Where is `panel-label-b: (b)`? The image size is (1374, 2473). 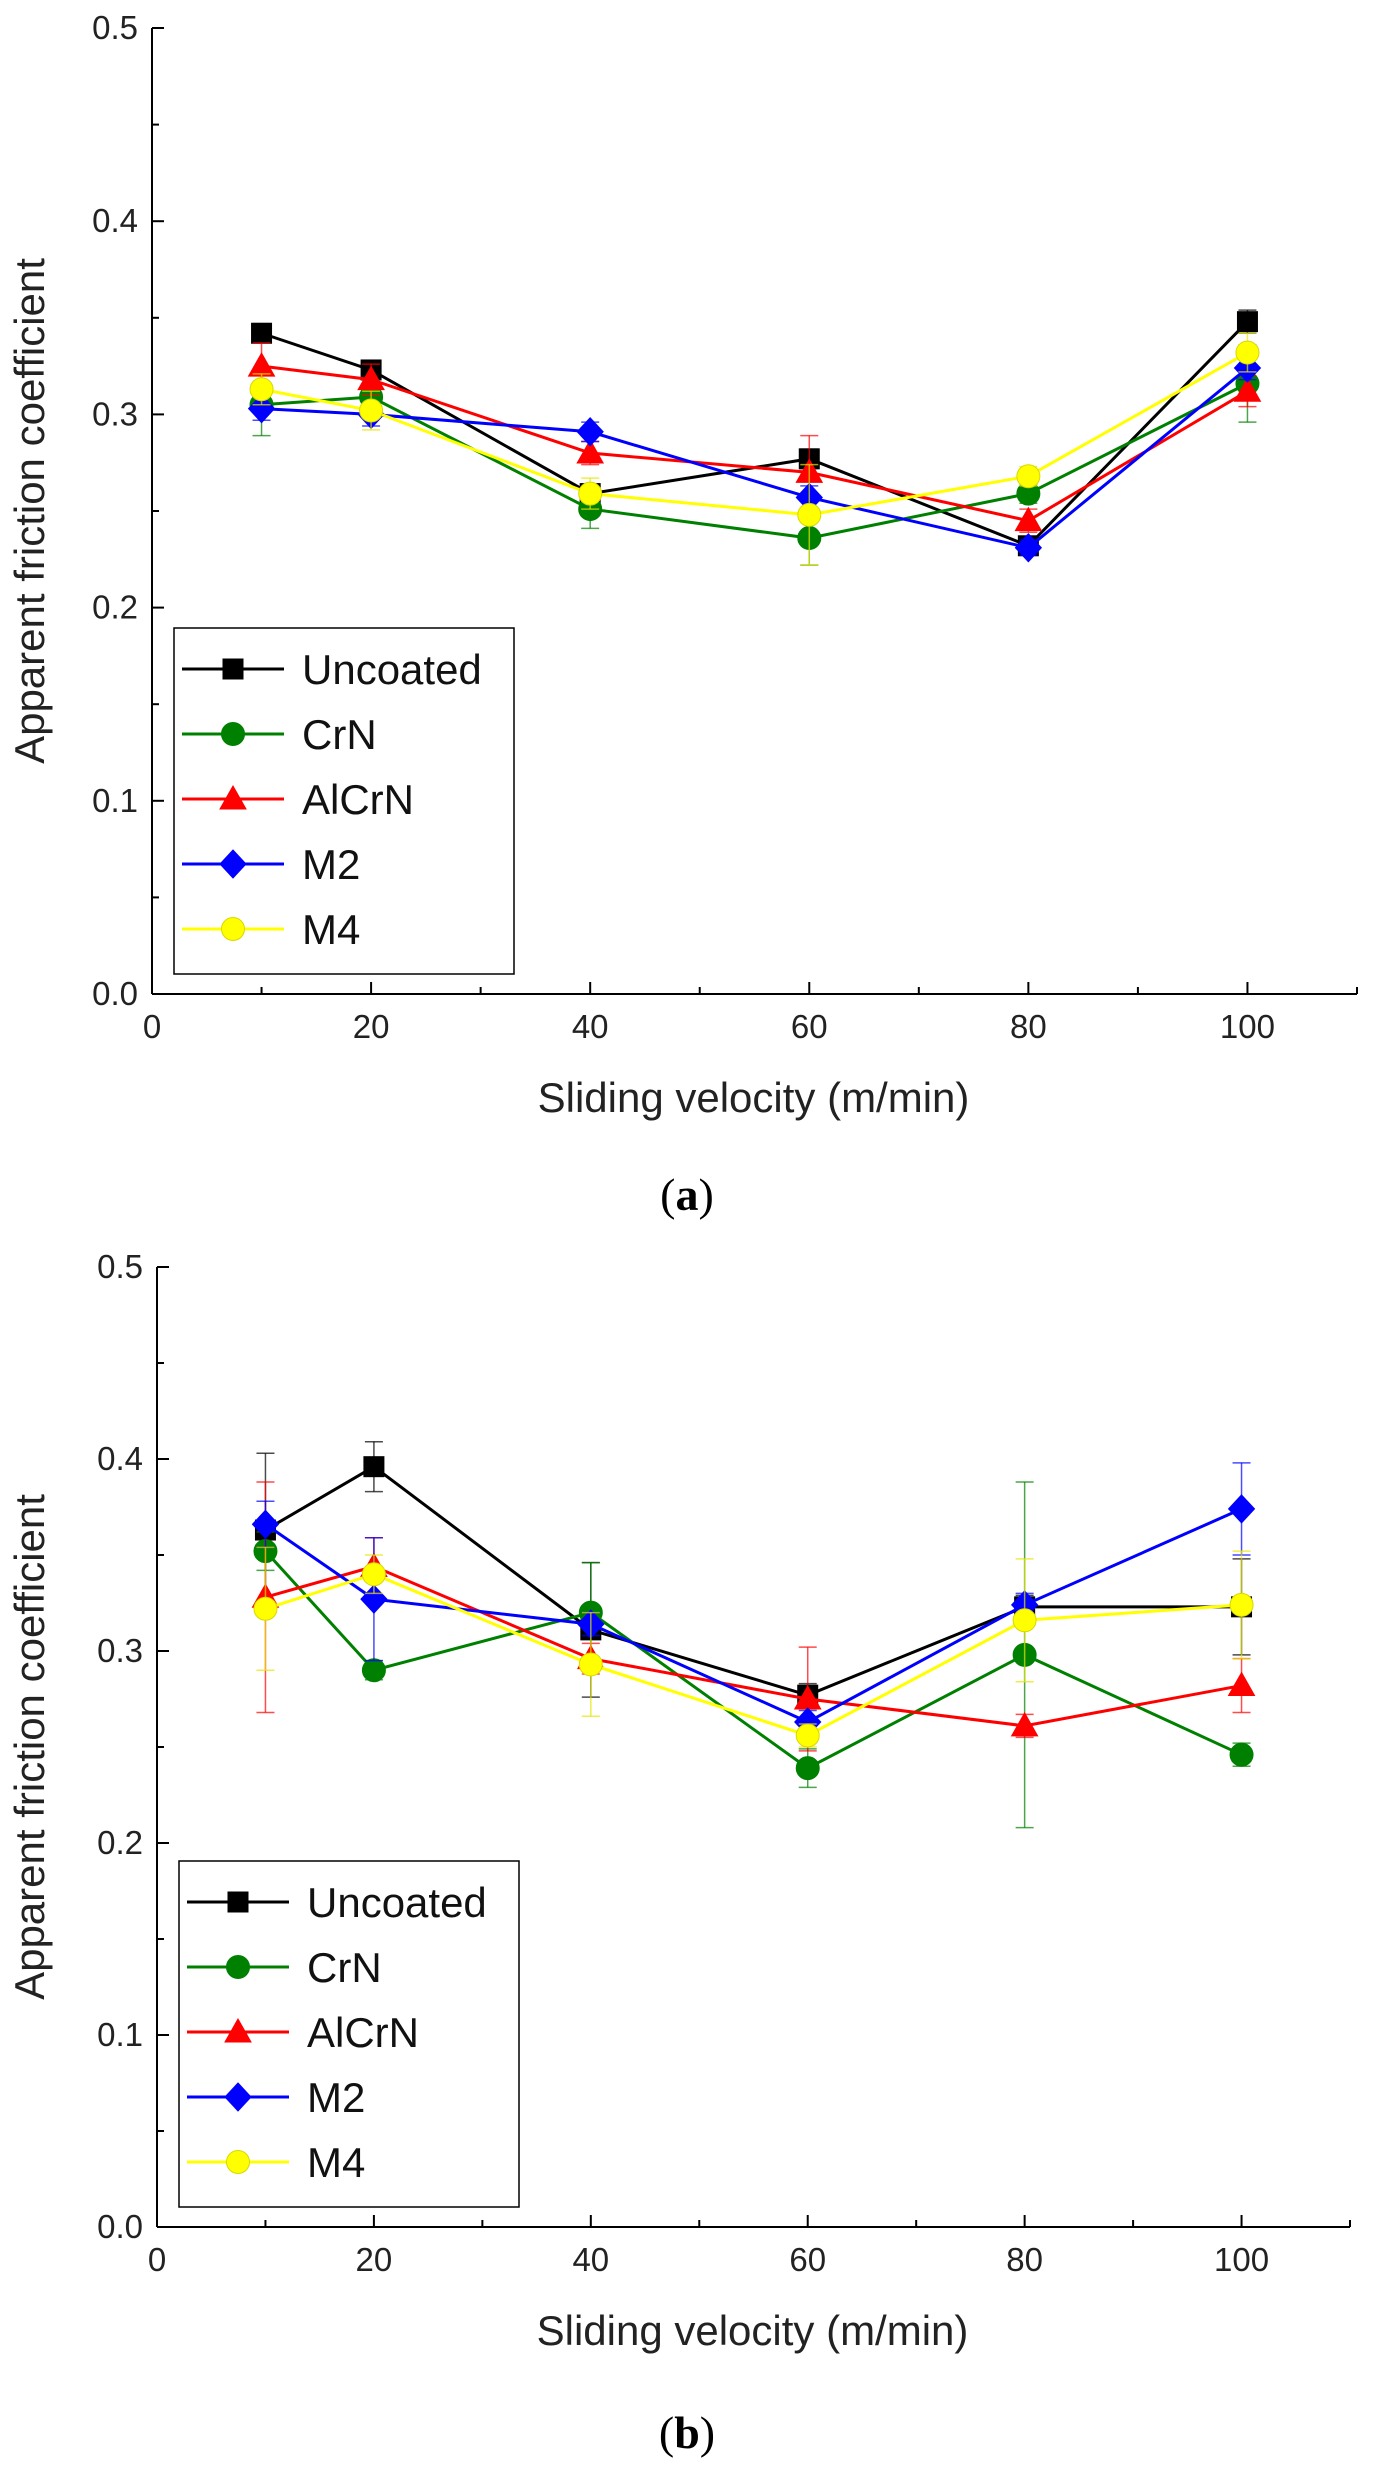
panel-label-b: (b) is located at coordinates (687, 2432).